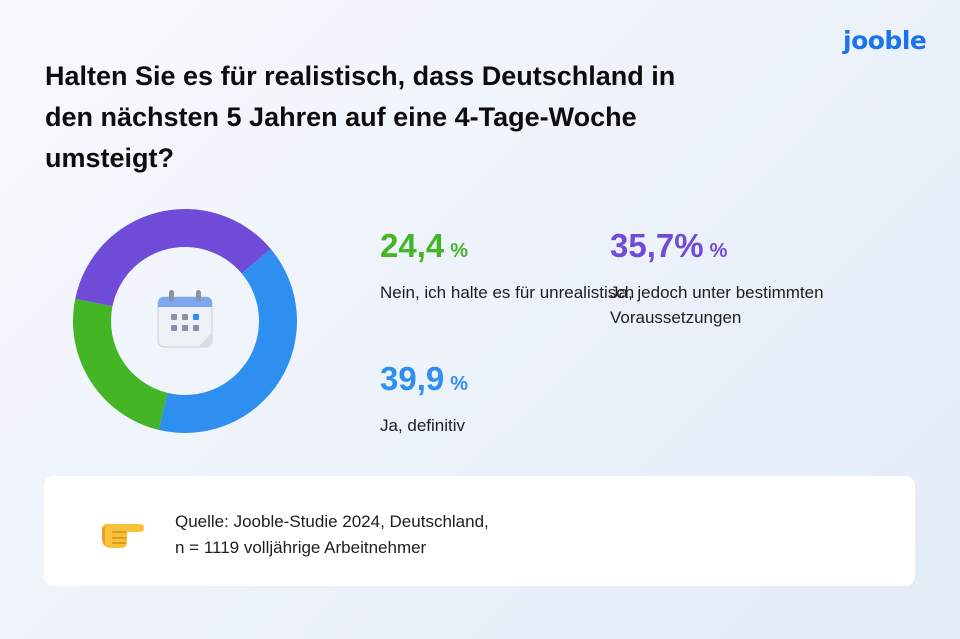 The width and height of the screenshot is (960, 639). Describe the element at coordinates (424, 378) in the screenshot. I see `stat-value: 39,9%` at that location.